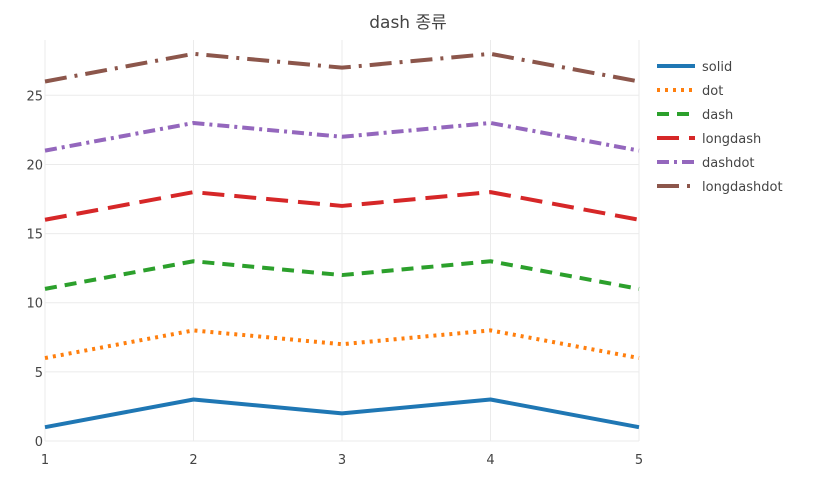 This screenshot has height=484, width=817. What do you see at coordinates (720, 127) in the screenshot?
I see `legend: solid dot dash longdash dashdot longdashdot` at bounding box center [720, 127].